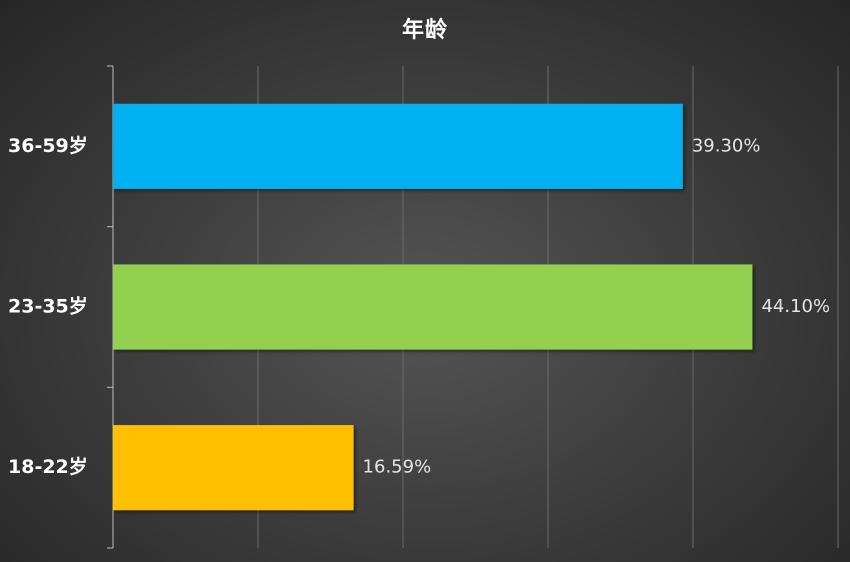 The image size is (850, 562). What do you see at coordinates (726, 145) in the screenshot?
I see `value-label: 39.30%` at bounding box center [726, 145].